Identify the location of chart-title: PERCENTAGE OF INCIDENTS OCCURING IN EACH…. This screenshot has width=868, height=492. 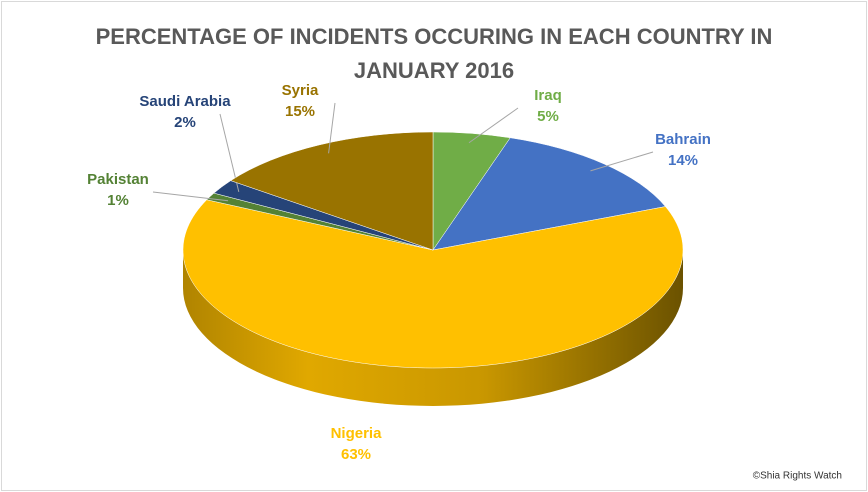
(434, 53).